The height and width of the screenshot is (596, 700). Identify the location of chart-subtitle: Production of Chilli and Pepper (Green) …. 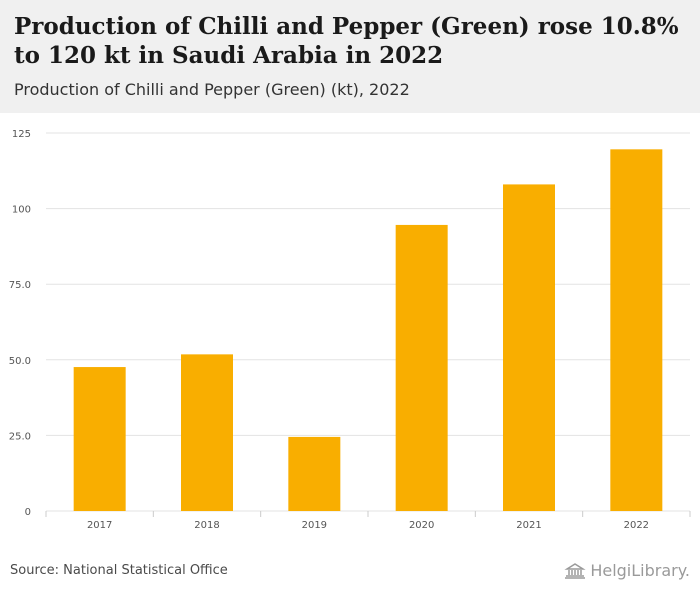
(212, 89).